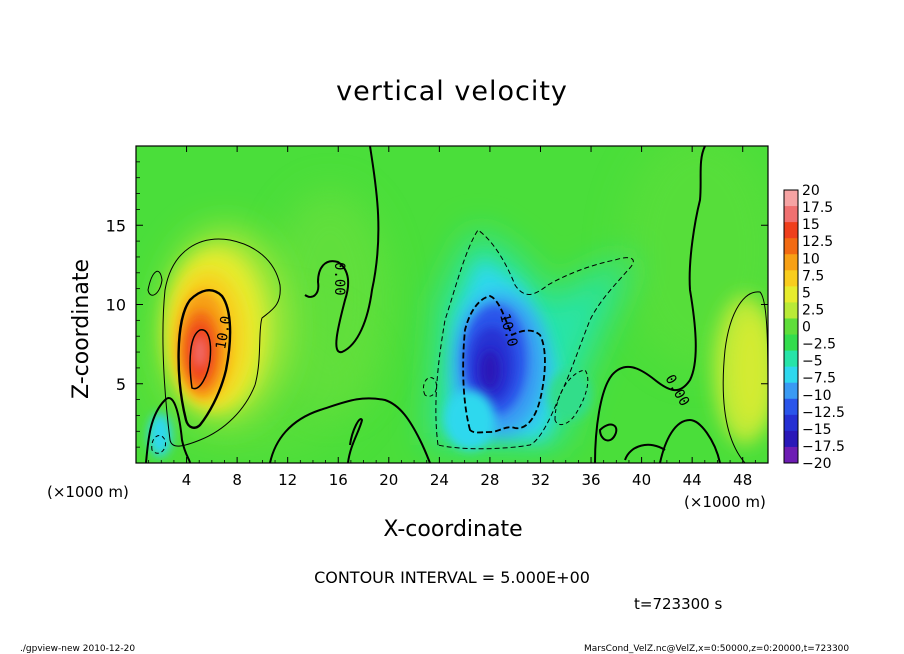 The image size is (904, 654). What do you see at coordinates (811, 259) in the screenshot?
I see `colorbar-label: 10` at bounding box center [811, 259].